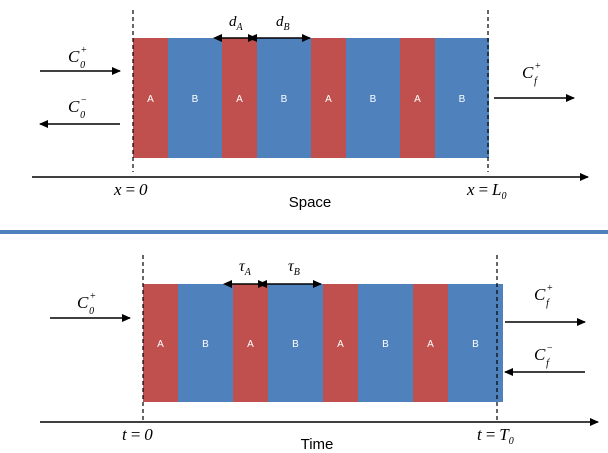 The width and height of the screenshot is (608, 453). I want to click on space-start-label: x = 0, so click(130, 189).